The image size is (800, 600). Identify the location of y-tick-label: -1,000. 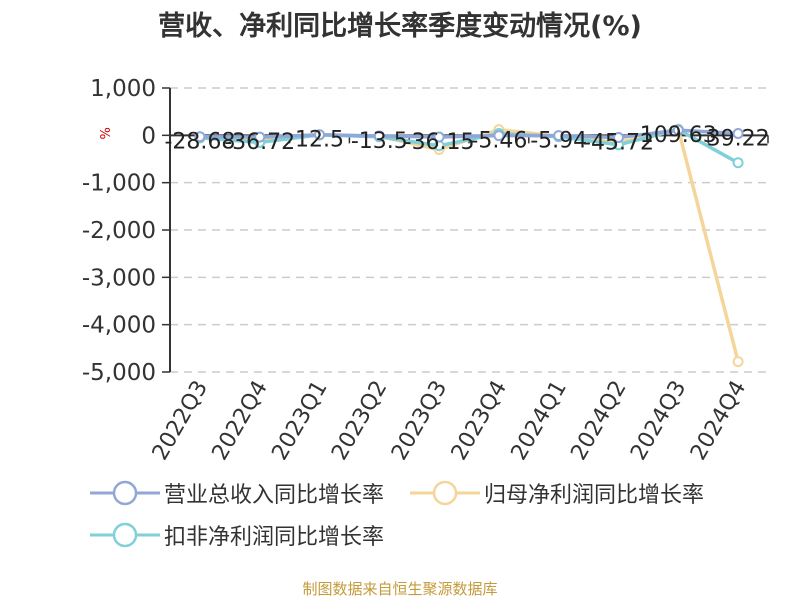
(119, 184).